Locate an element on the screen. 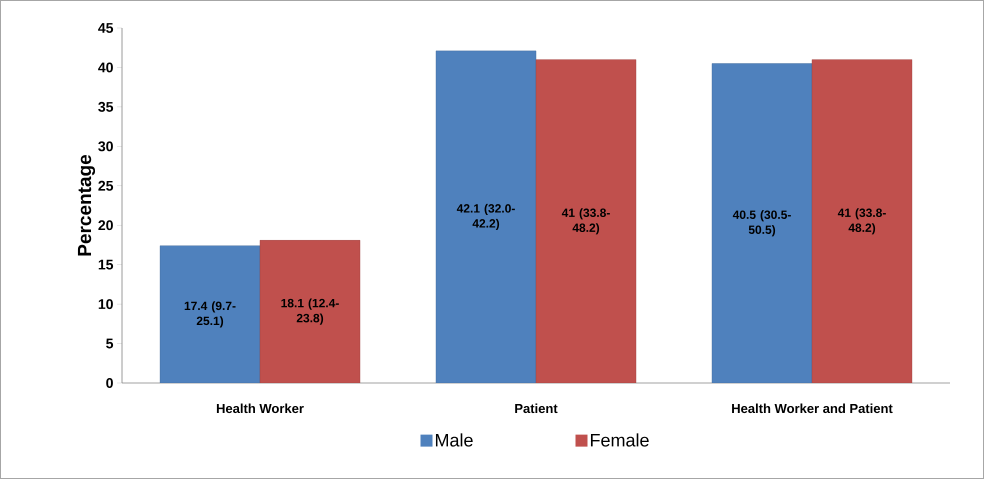 This screenshot has width=984, height=479. data-label: 17.4 (9.7-25.1) is located at coordinates (210, 314).